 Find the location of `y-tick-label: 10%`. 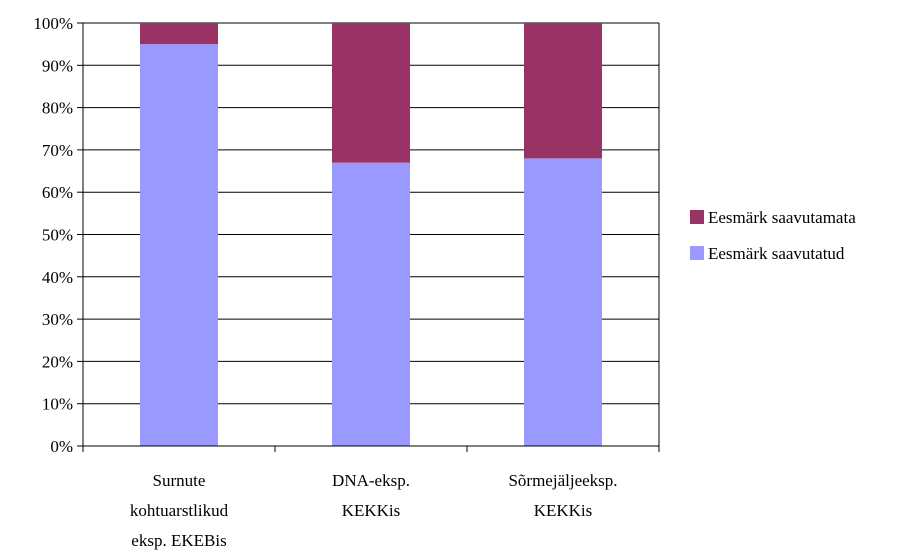

y-tick-label: 10% is located at coordinates (57, 404).